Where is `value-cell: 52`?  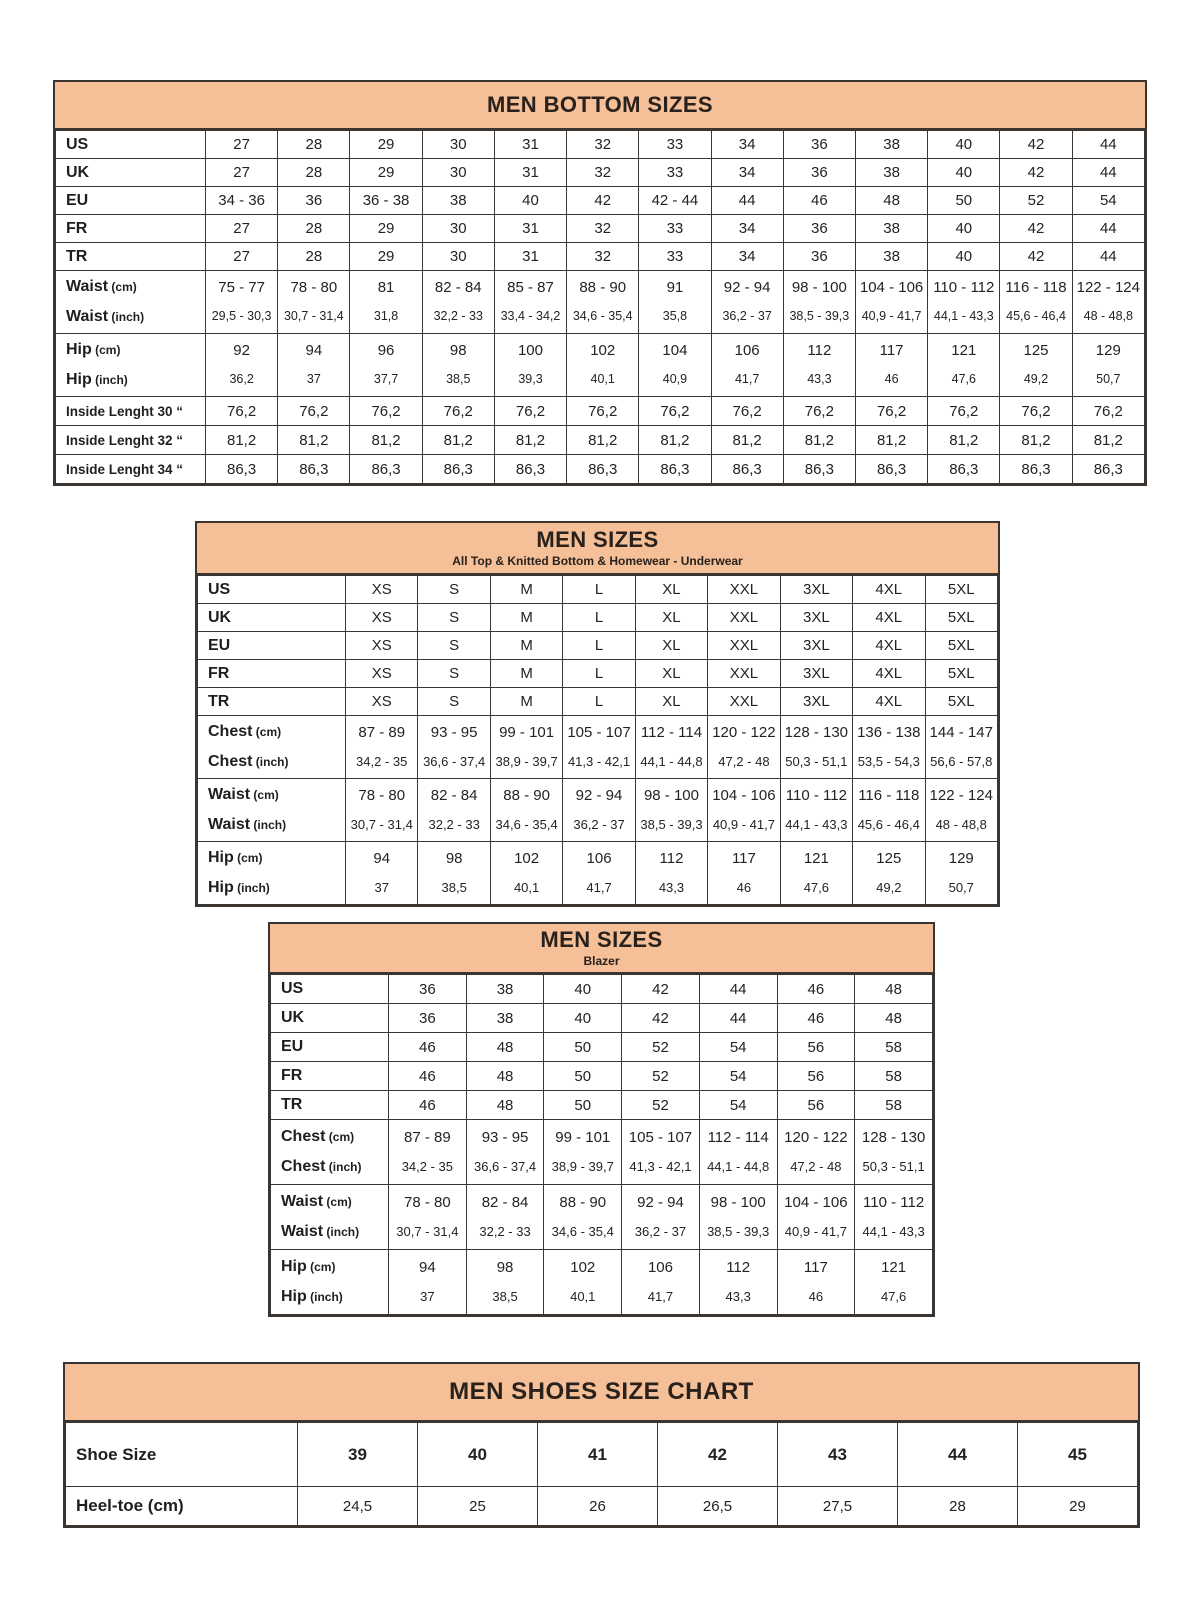 value-cell: 52 is located at coordinates (660, 1076).